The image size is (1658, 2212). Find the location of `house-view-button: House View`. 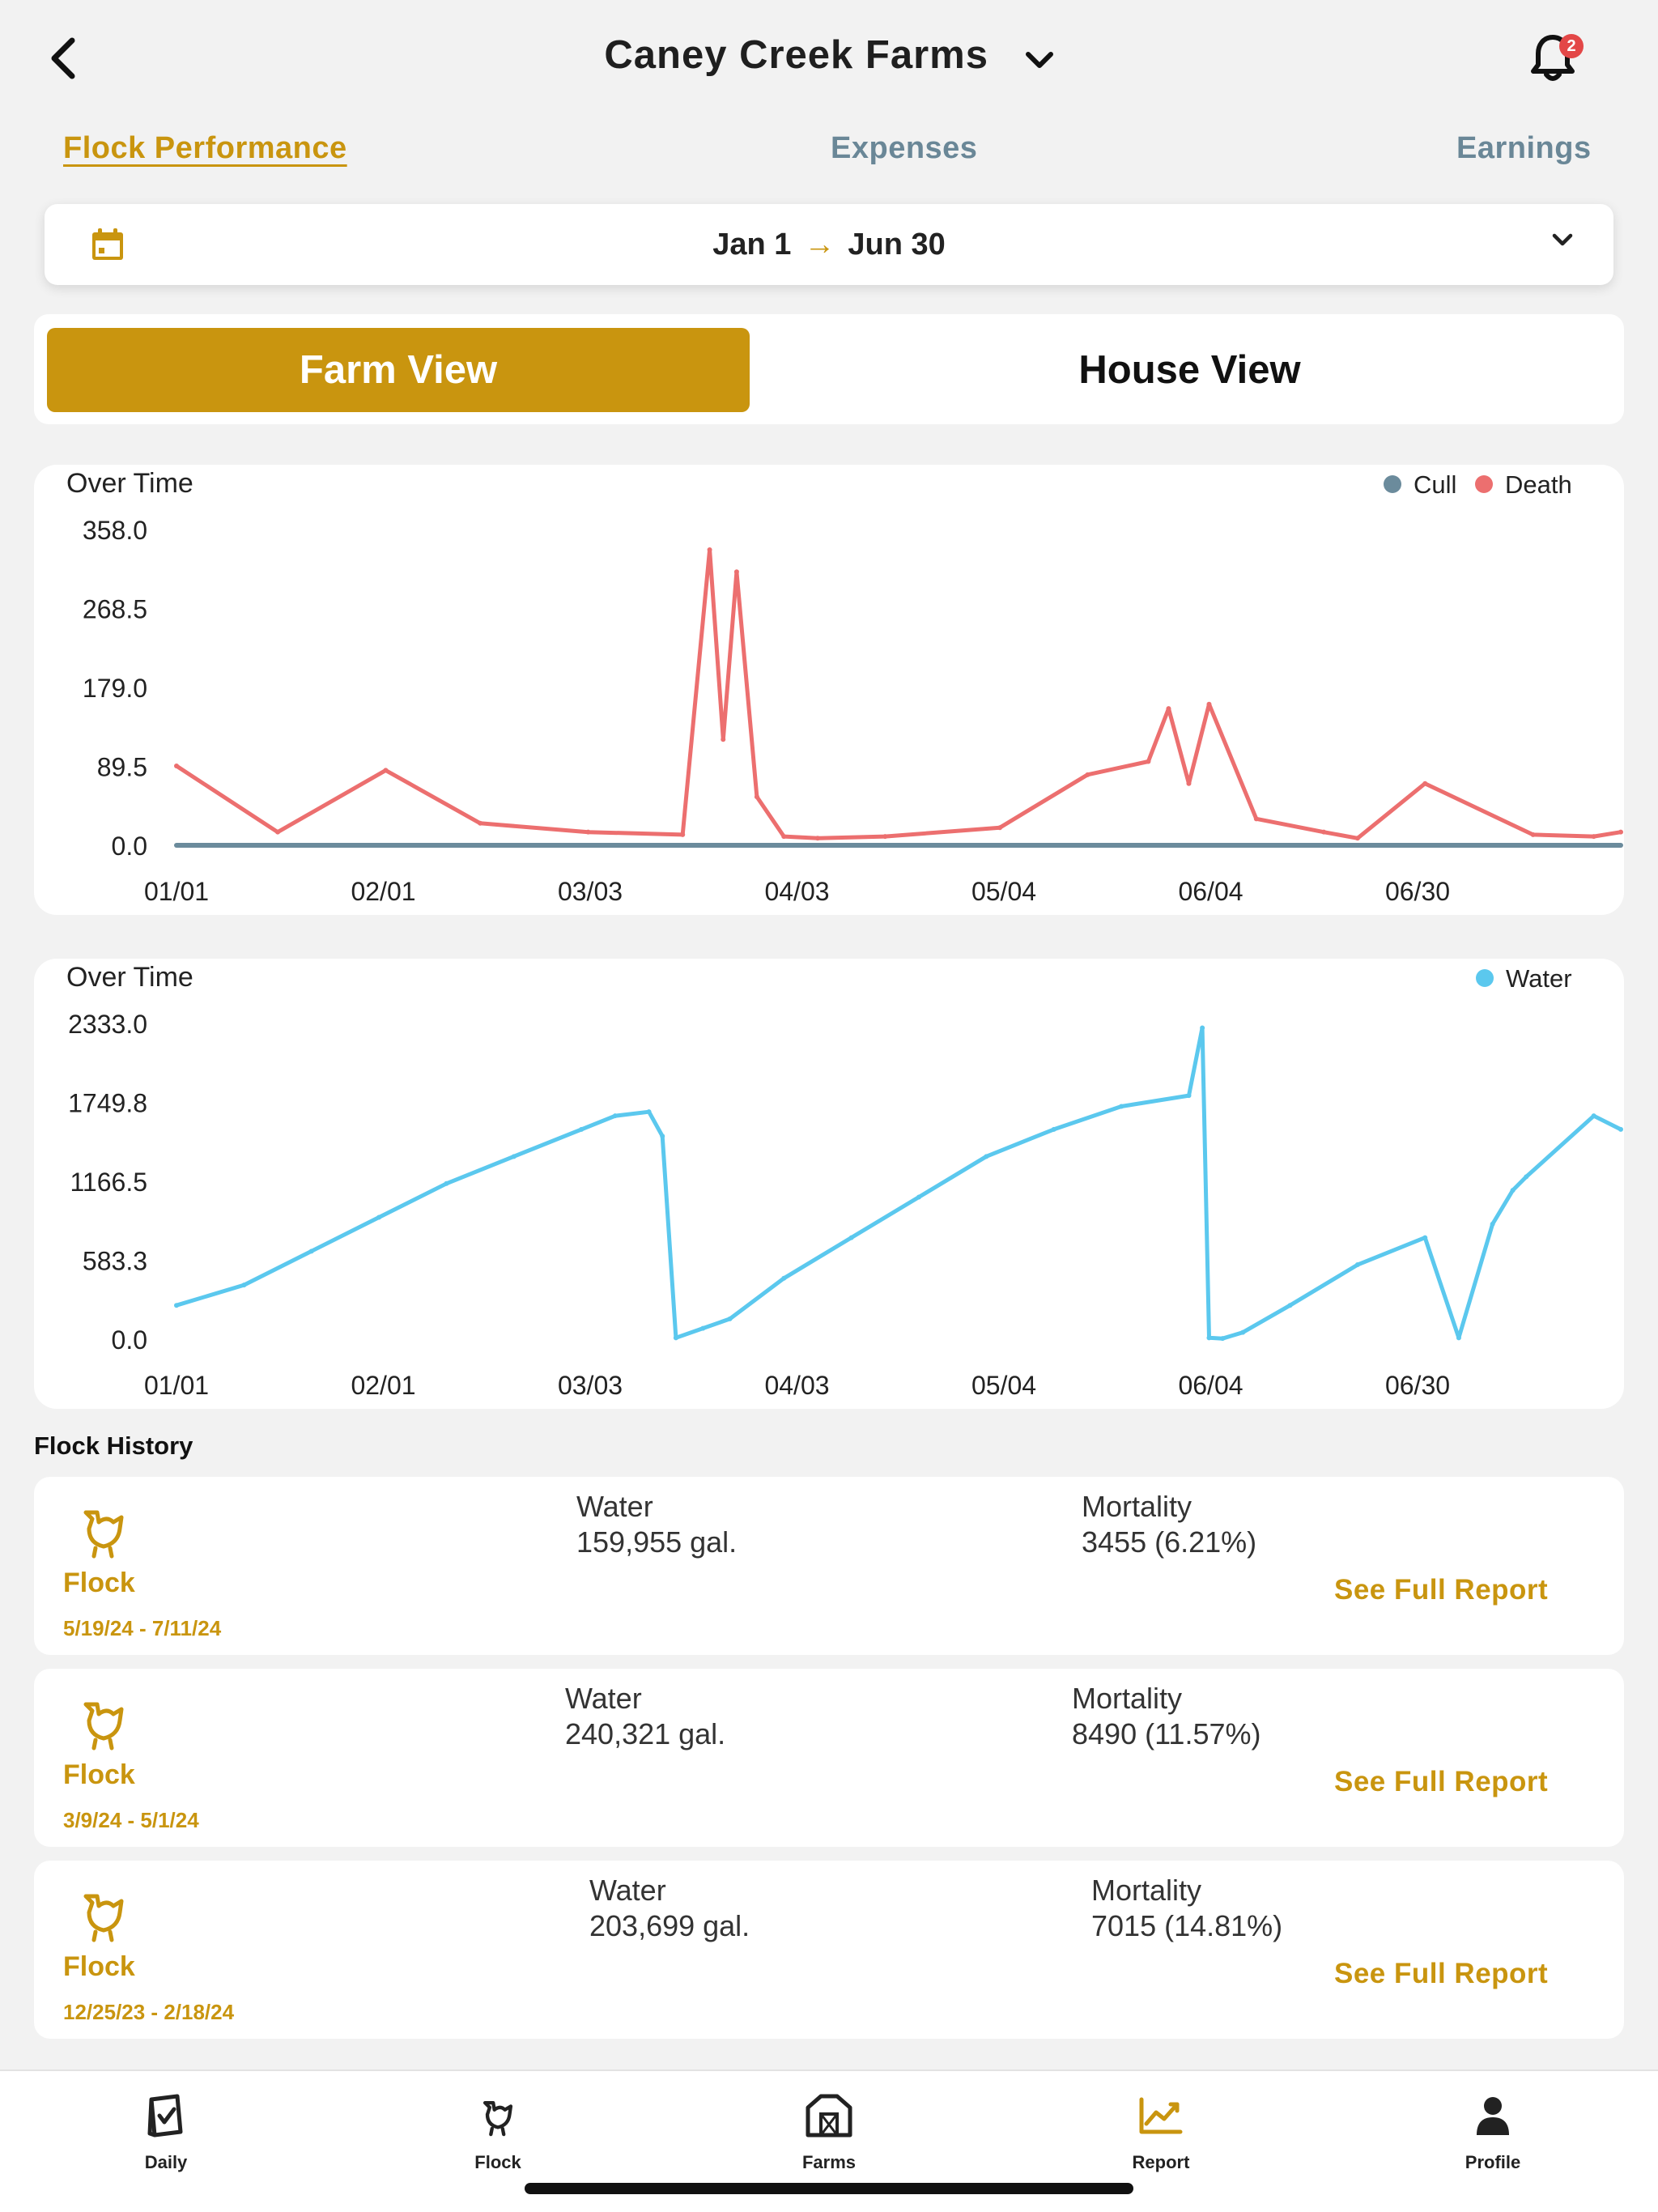

house-view-button: House View is located at coordinates (1189, 370).